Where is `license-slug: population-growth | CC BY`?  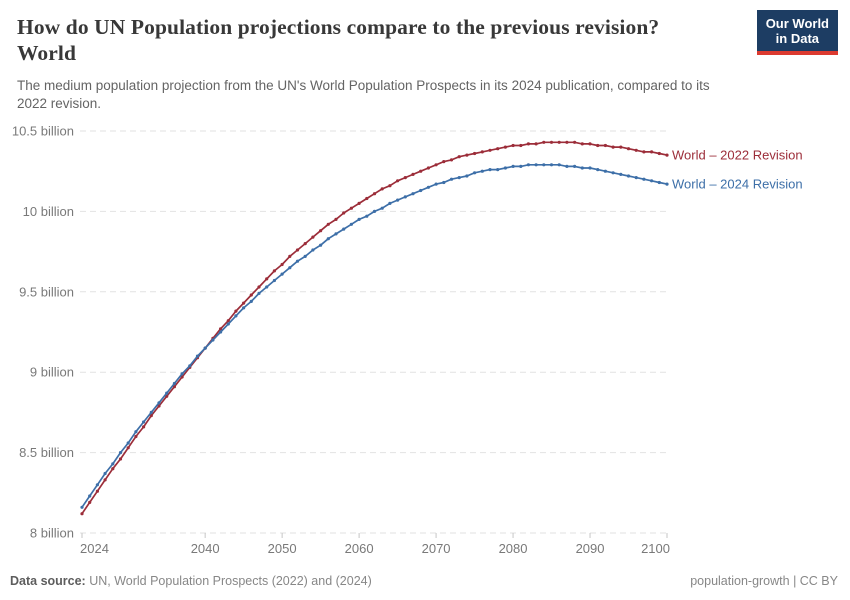 license-slug: population-growth | CC BY is located at coordinates (764, 581).